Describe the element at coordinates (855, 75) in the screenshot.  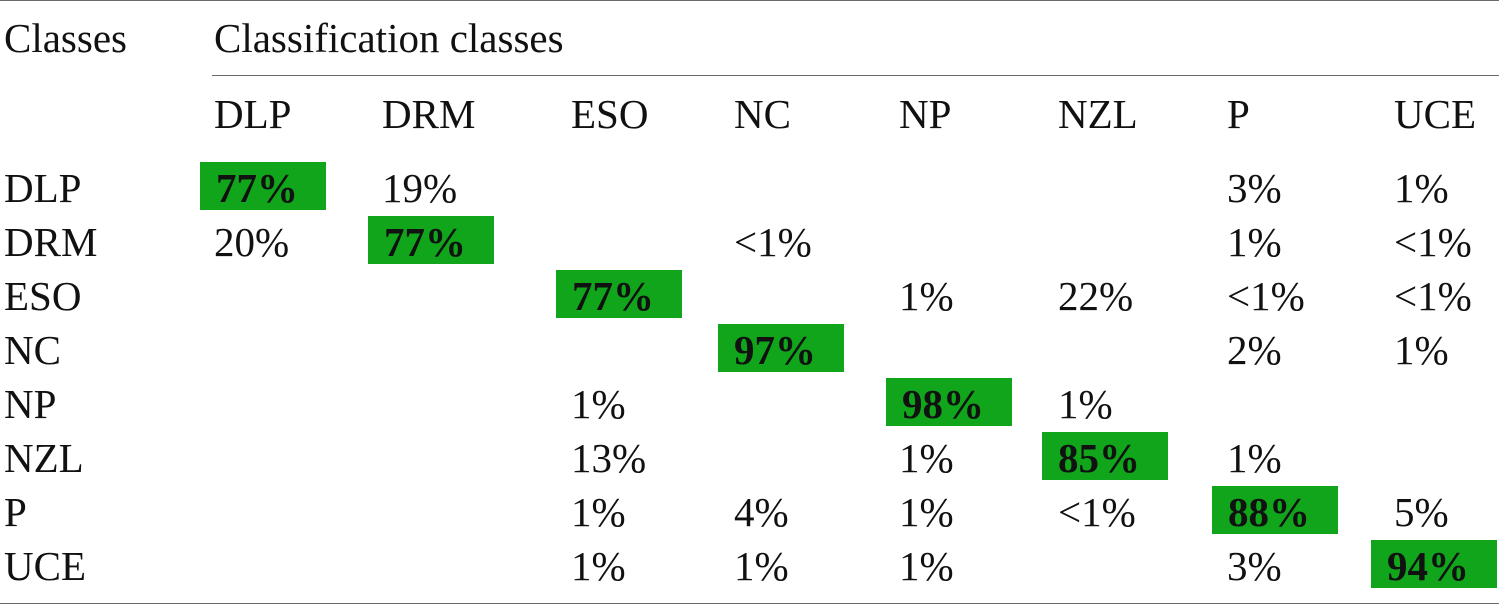
I see `table-header-rule` at that location.